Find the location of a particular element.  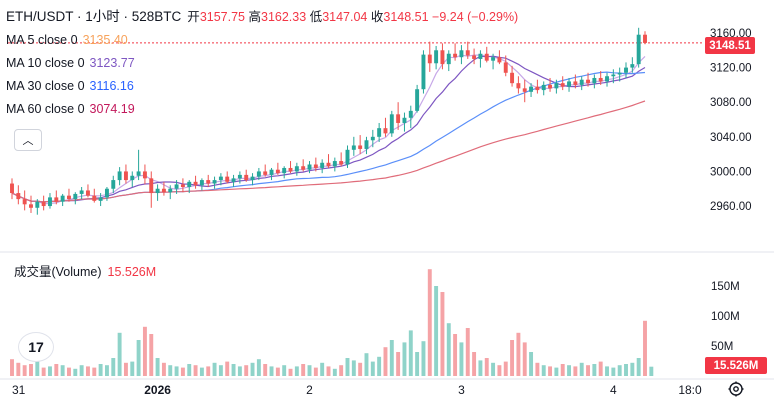

ma60-legend: MA 60 close 0 3074.19 is located at coordinates (70, 109).